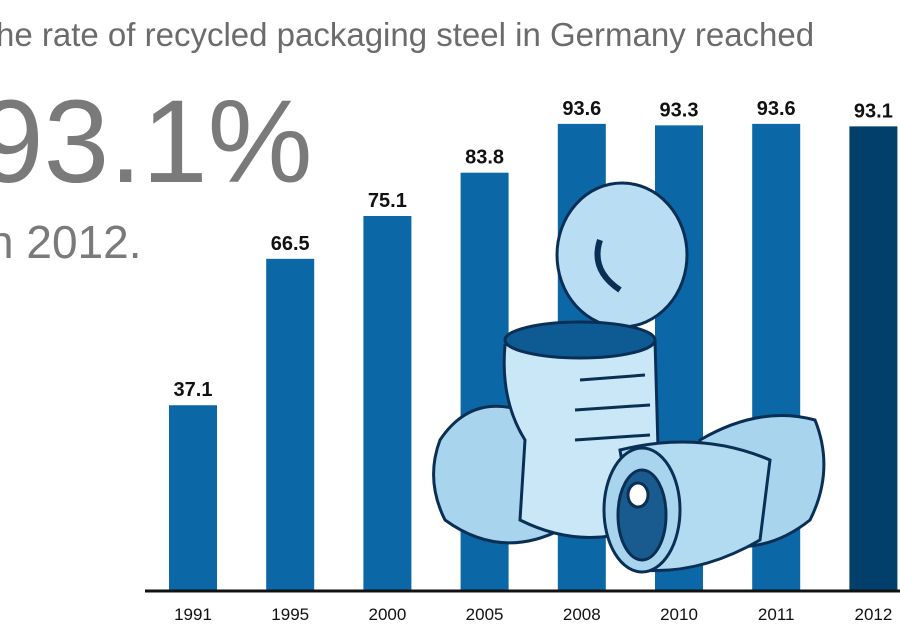 This screenshot has height=630, width=900. Describe the element at coordinates (70, 242) in the screenshot. I see `subtitle: n 2012.` at that location.